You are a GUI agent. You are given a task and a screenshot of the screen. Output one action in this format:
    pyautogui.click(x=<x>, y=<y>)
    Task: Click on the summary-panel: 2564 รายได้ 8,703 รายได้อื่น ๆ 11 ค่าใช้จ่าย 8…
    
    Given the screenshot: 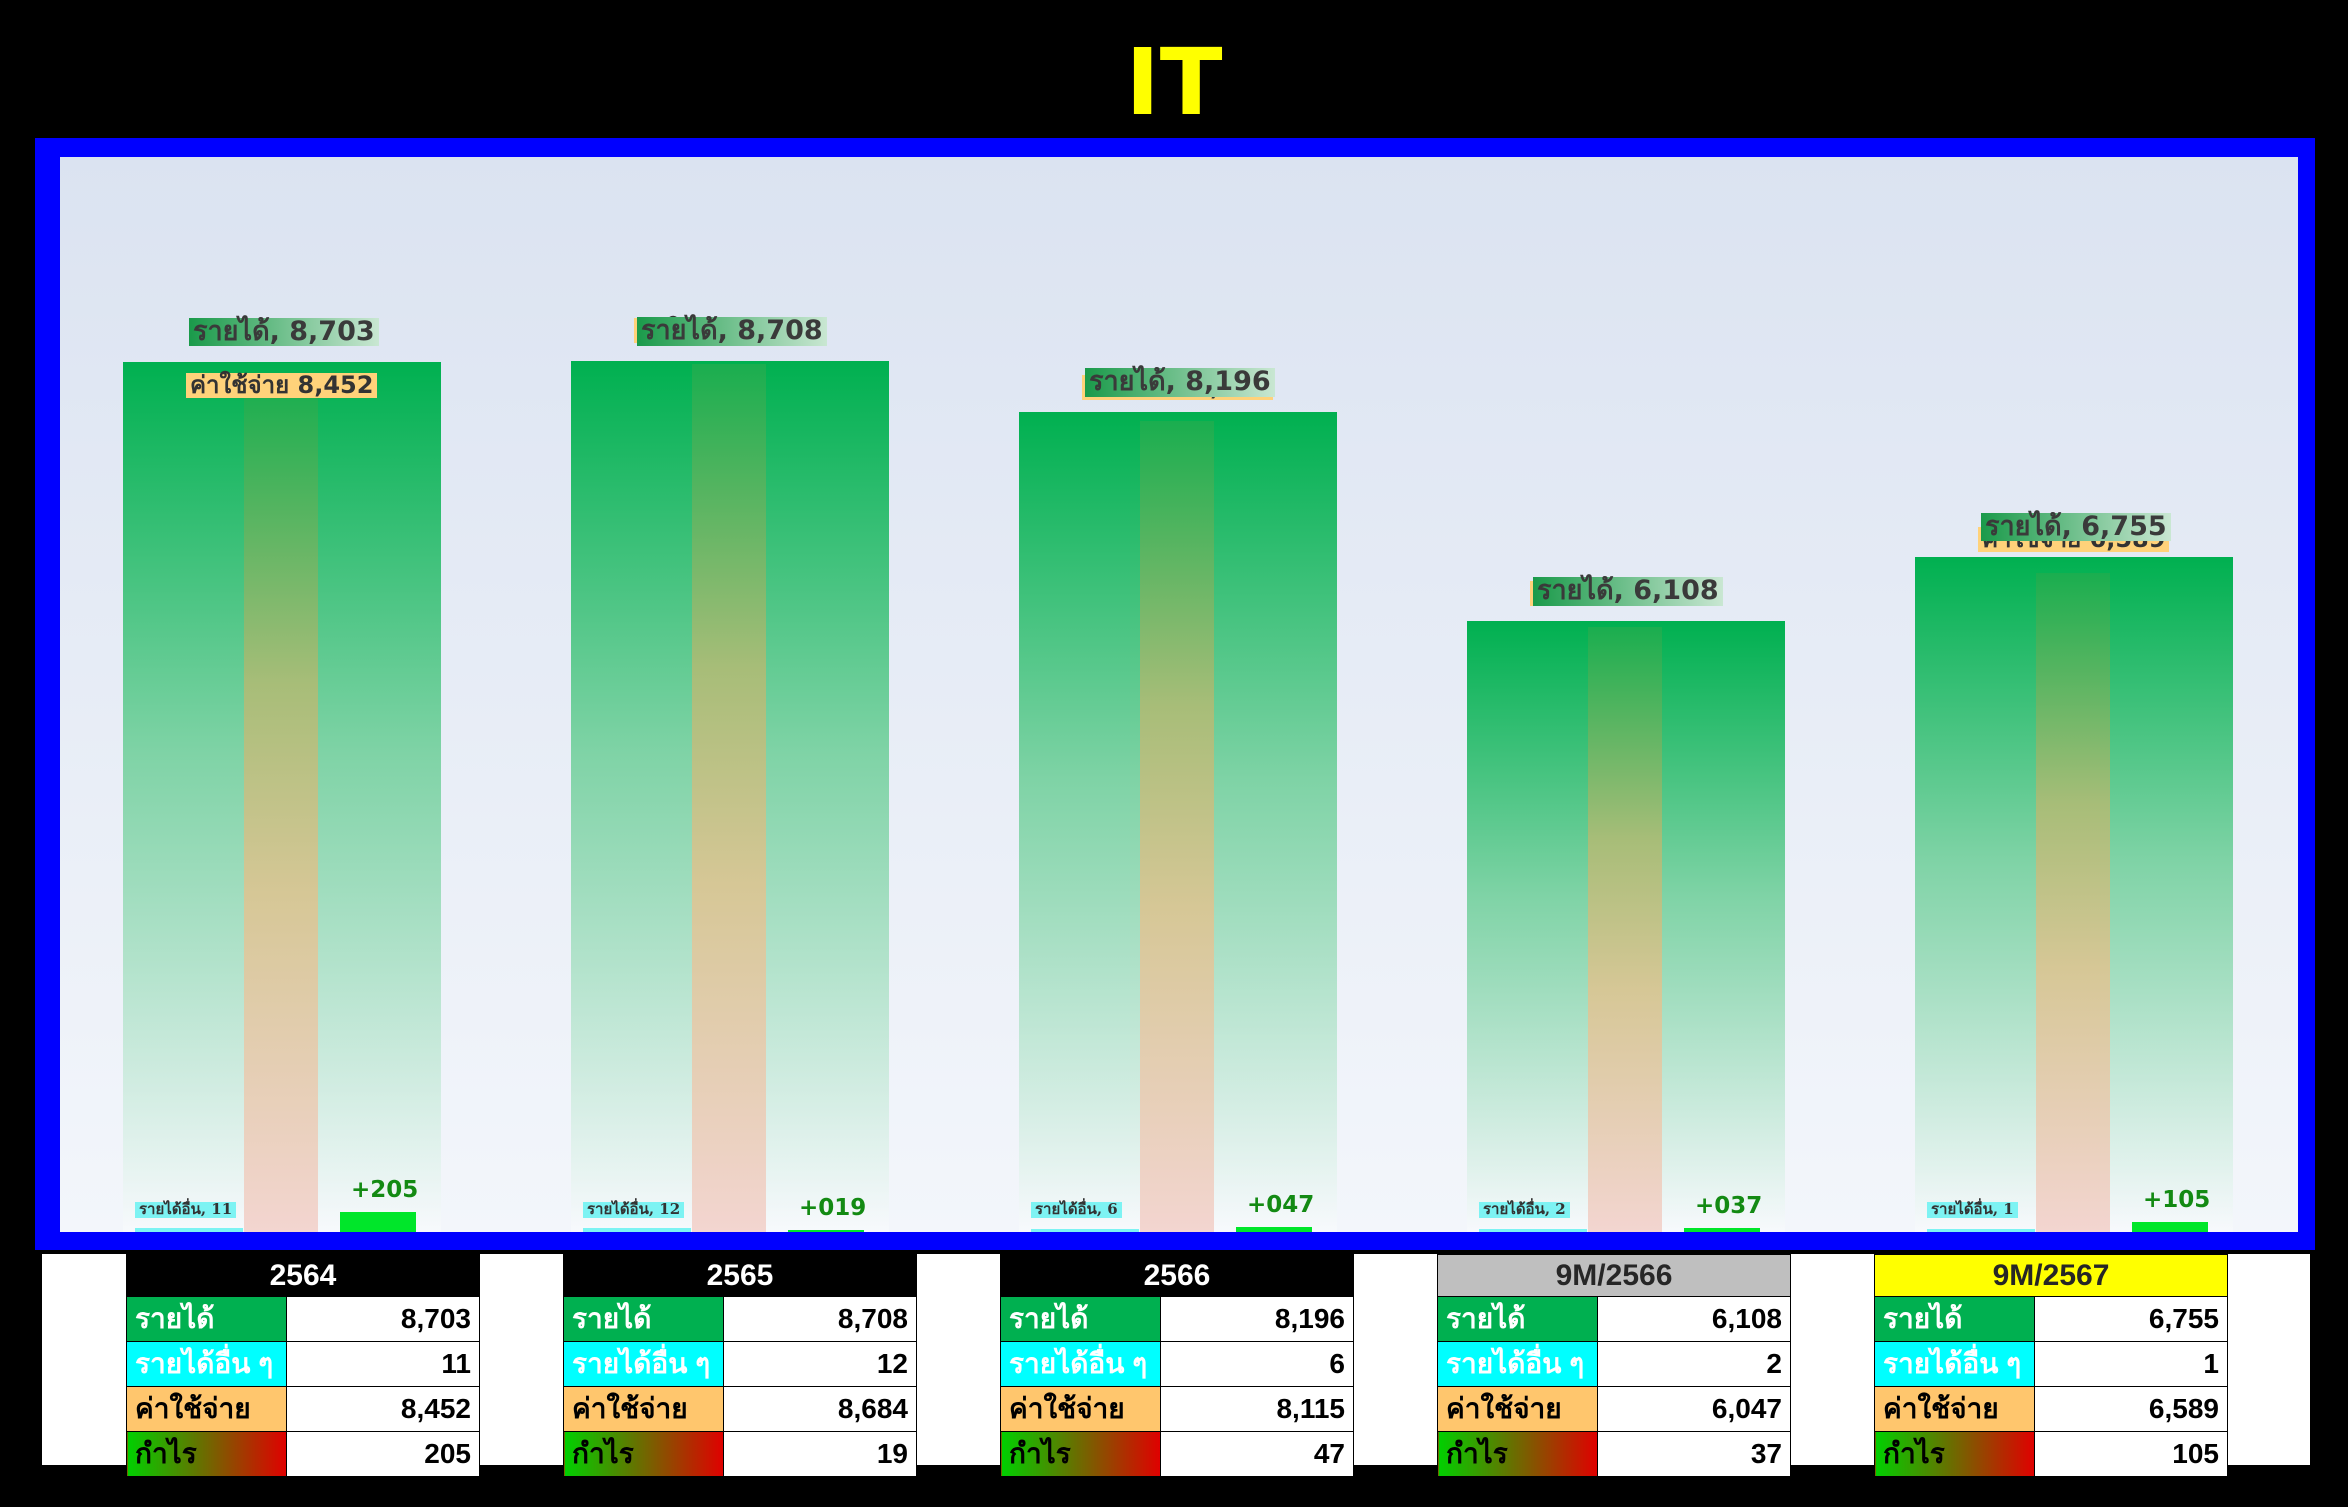 What is the action you would take?
    pyautogui.click(x=1176, y=1365)
    